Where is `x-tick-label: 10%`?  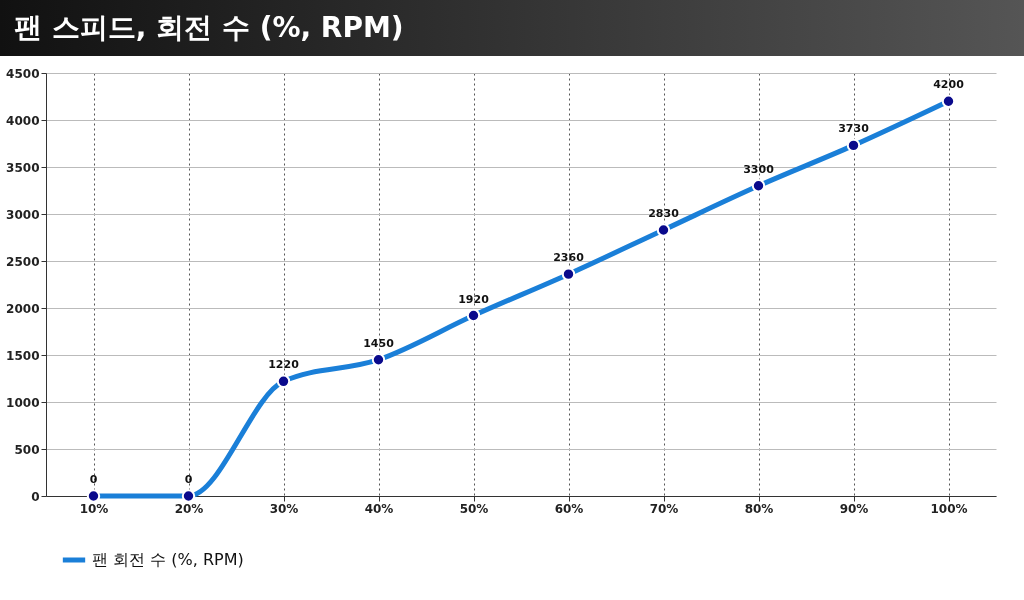 x-tick-label: 10% is located at coordinates (94, 508).